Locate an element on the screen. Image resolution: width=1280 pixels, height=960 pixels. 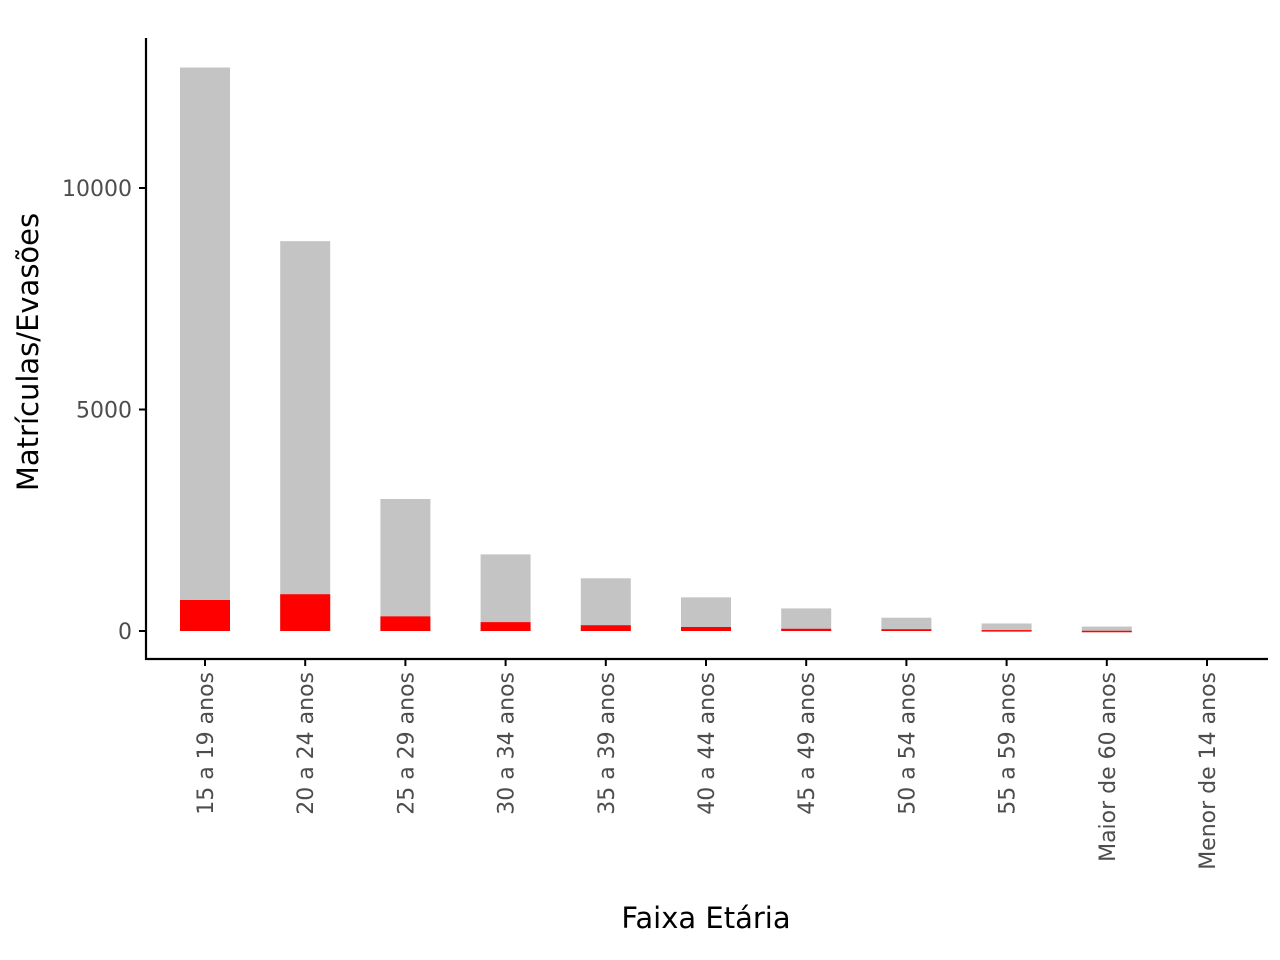
x-tick-label: 15 a 19 anos is located at coordinates (206, 743).